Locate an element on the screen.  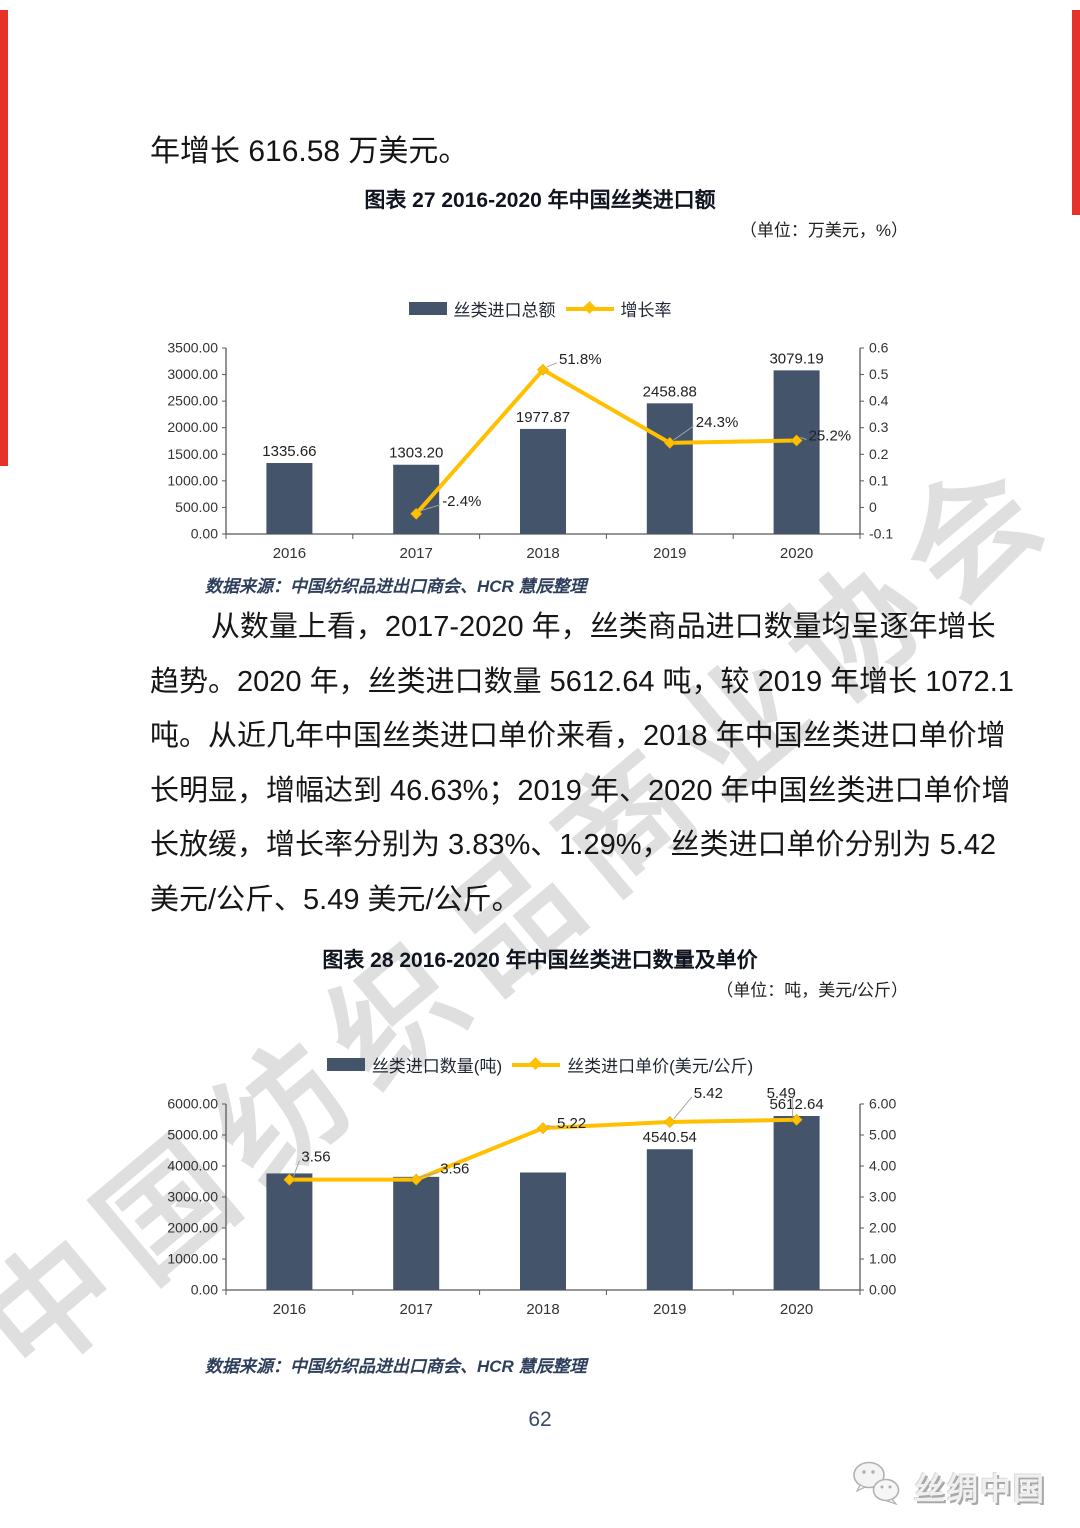
svg-text: 1.00 is located at coordinates (882, 1259).